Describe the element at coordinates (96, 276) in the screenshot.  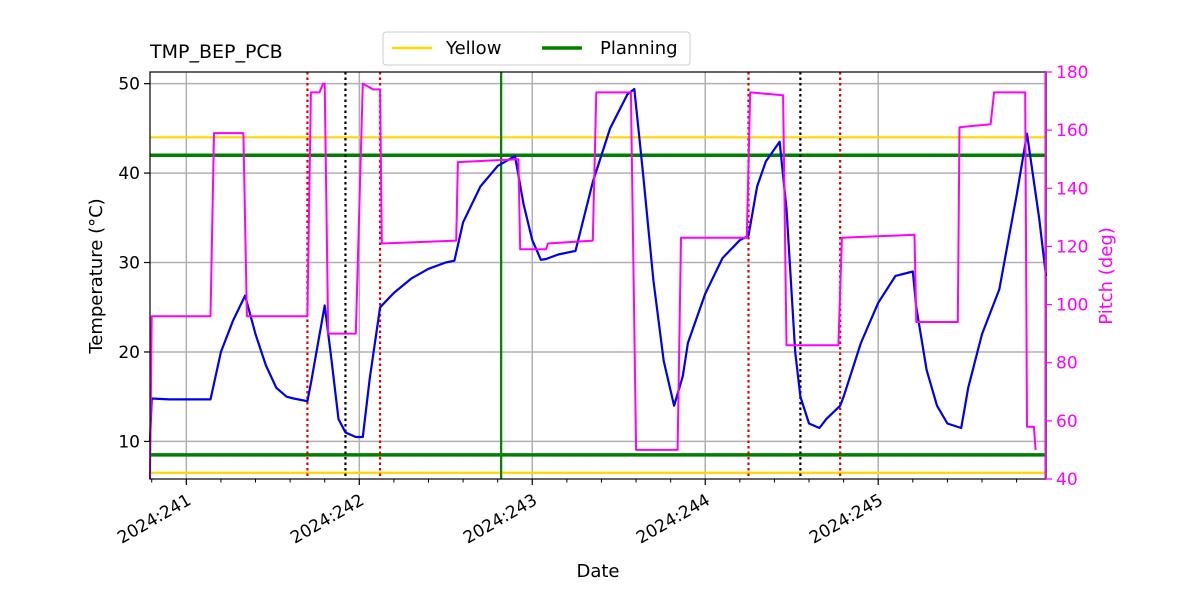
I see `y-axis-label: Temperature (°C)` at that location.